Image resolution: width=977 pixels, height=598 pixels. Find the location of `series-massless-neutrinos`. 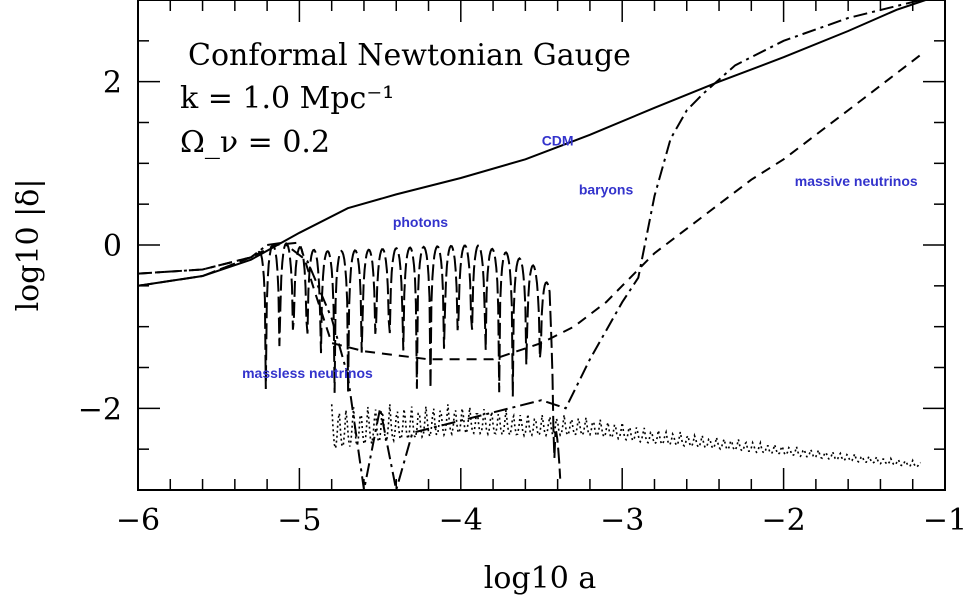

series-massless-neutrinos is located at coordinates (625, 436).